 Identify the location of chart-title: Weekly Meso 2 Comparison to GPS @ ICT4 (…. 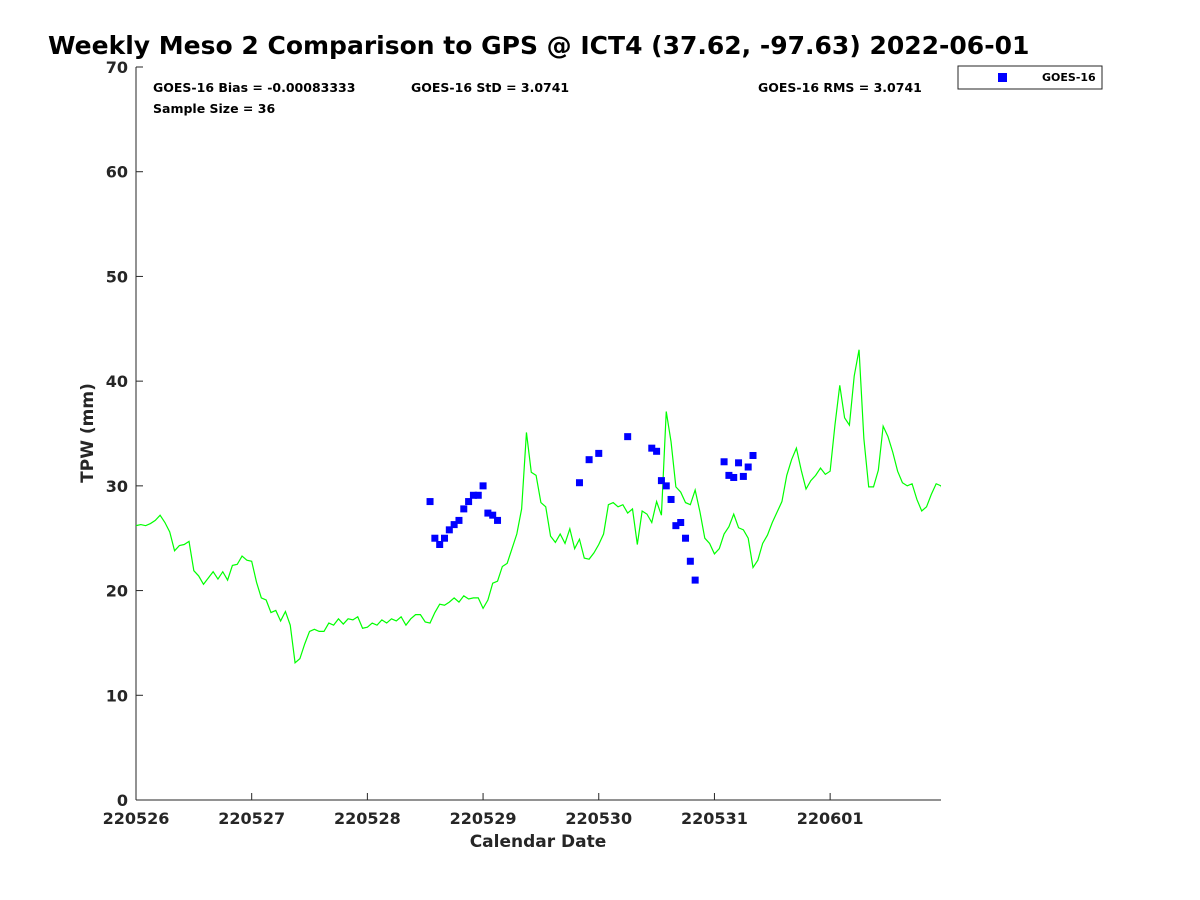
(538, 45).